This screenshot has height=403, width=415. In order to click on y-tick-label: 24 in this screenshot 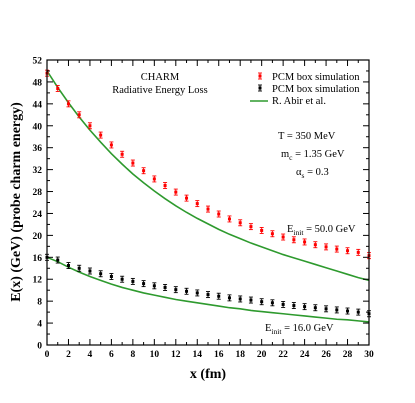, I will do `click(38, 215)`.